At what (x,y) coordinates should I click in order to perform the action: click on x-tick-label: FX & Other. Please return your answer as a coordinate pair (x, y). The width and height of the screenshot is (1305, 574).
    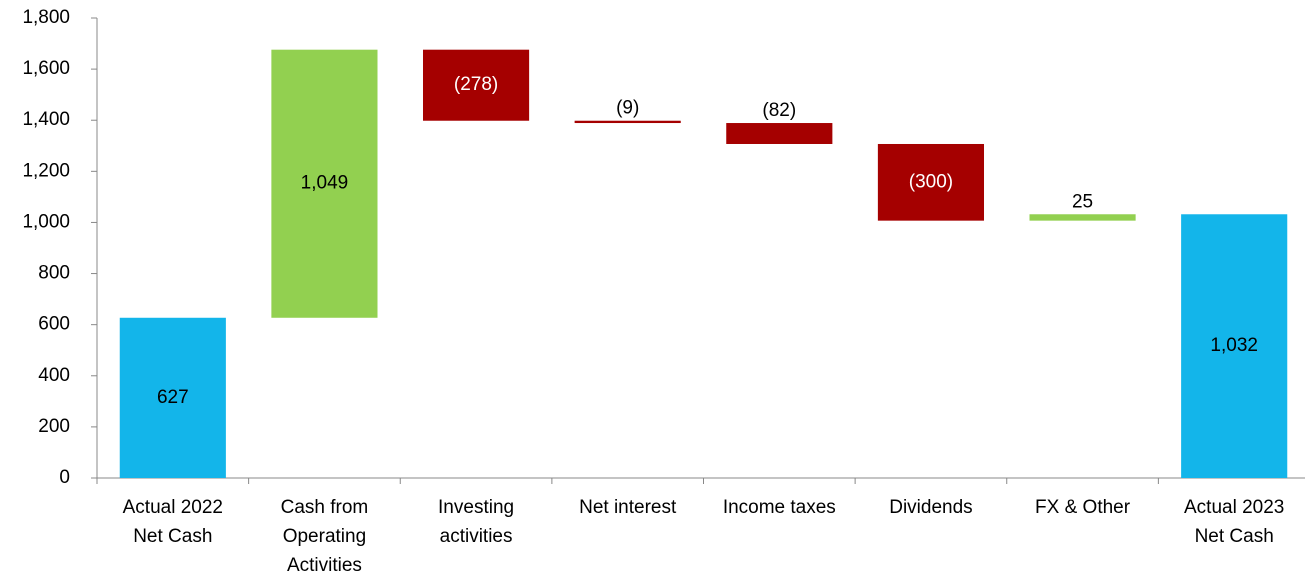
    Looking at the image, I should click on (1083, 507).